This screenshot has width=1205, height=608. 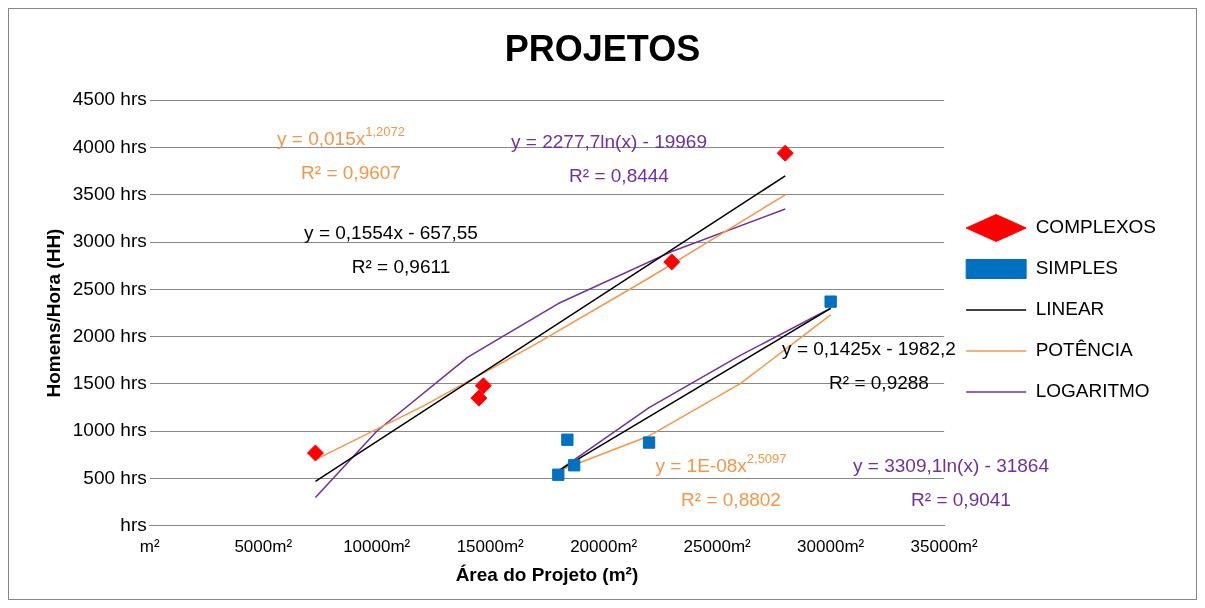 What do you see at coordinates (547, 574) in the screenshot?
I see `x-axis-title: Área do Projeto (m²)` at bounding box center [547, 574].